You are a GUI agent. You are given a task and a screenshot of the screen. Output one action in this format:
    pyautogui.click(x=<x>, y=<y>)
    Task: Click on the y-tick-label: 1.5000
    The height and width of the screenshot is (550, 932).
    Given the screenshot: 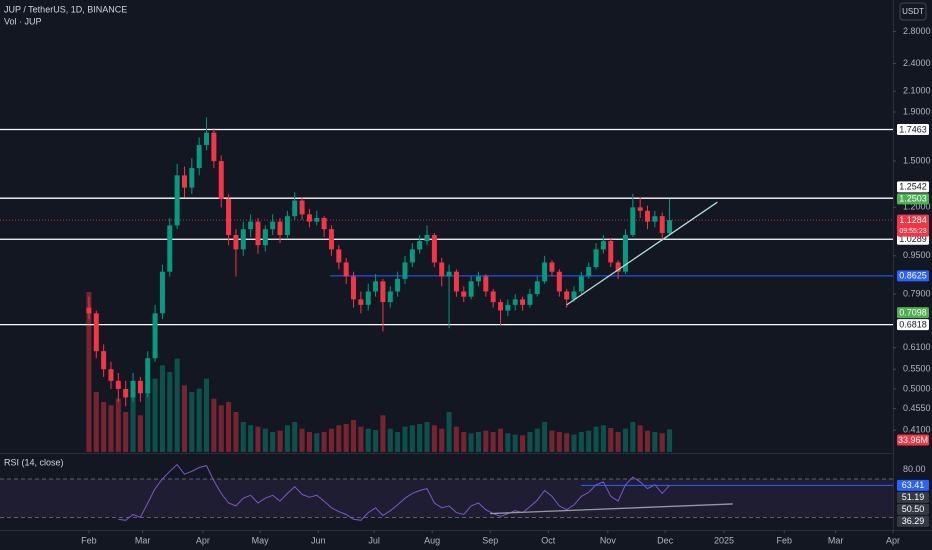 What is the action you would take?
    pyautogui.click(x=917, y=160)
    